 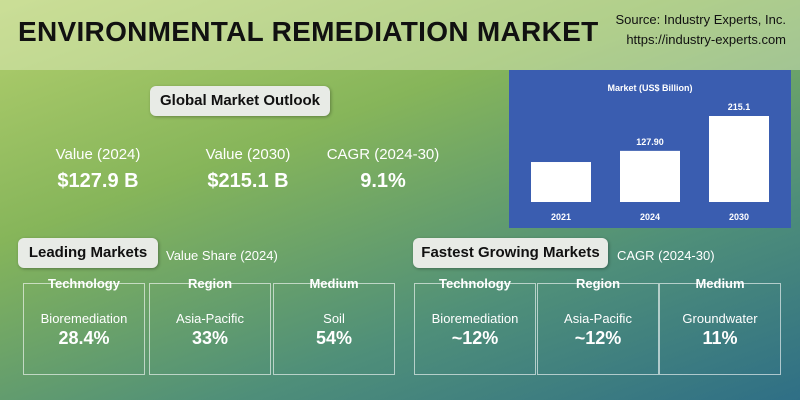 I want to click on card-value: 33%, so click(x=210, y=338).